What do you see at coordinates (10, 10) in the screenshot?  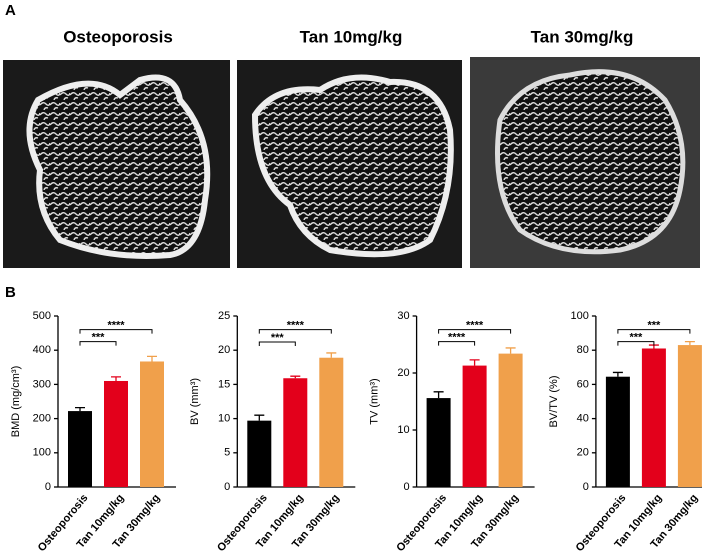 I see `panel-label: A` at bounding box center [10, 10].